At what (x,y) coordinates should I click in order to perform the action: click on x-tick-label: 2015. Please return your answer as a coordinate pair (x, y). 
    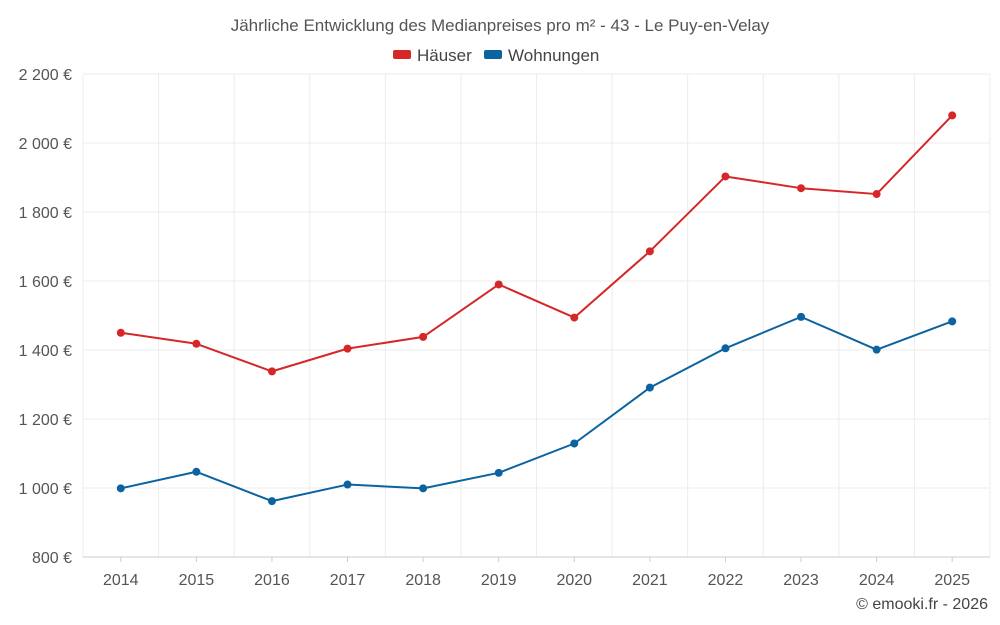
    Looking at the image, I should click on (197, 580).